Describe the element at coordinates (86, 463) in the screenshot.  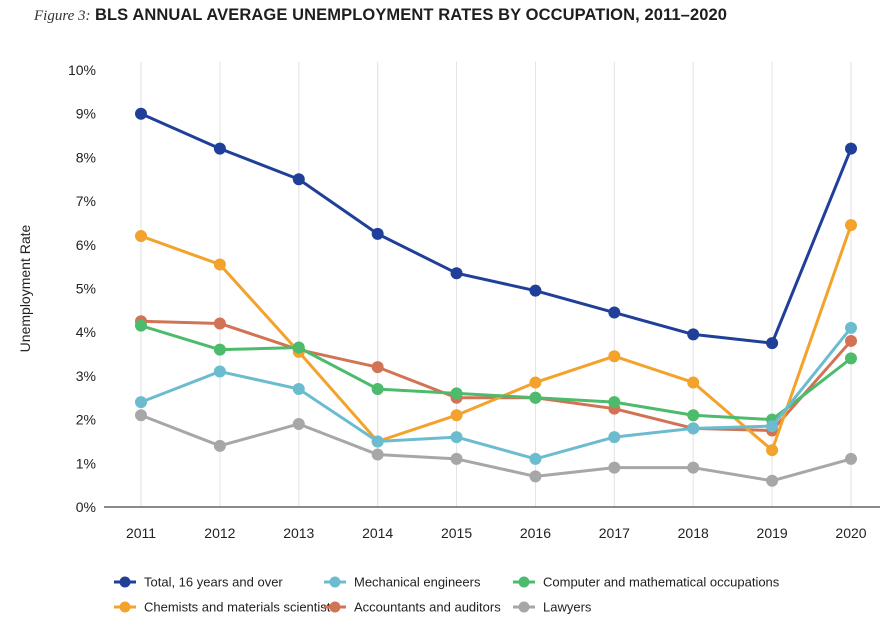
I see `y-tick-label: 1%` at that location.